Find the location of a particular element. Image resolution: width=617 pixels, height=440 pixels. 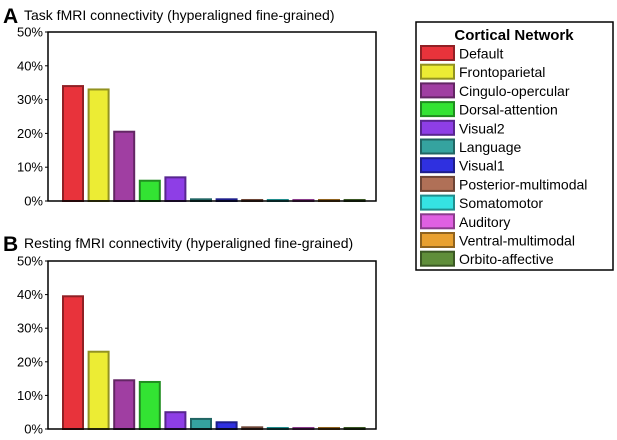

legend-label-default: Default is located at coordinates (481, 54).